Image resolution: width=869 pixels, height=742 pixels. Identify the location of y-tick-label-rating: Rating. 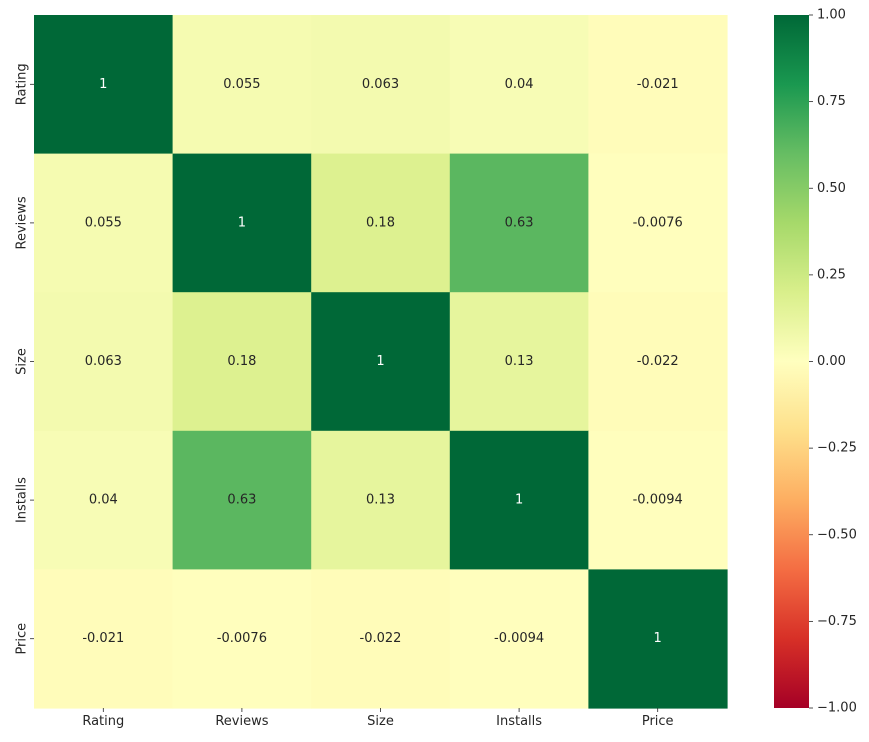
(22, 84).